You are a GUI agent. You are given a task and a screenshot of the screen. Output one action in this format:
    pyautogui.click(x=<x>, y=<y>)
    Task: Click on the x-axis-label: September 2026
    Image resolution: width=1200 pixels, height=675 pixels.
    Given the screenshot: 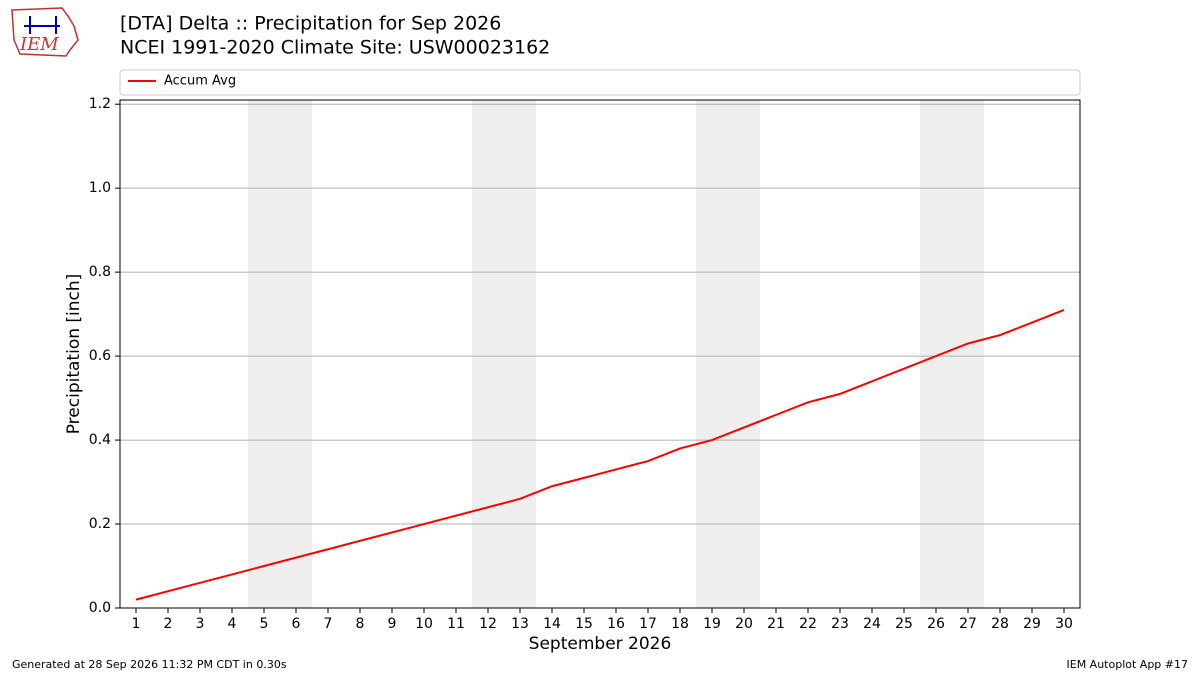 What is the action you would take?
    pyautogui.click(x=600, y=644)
    